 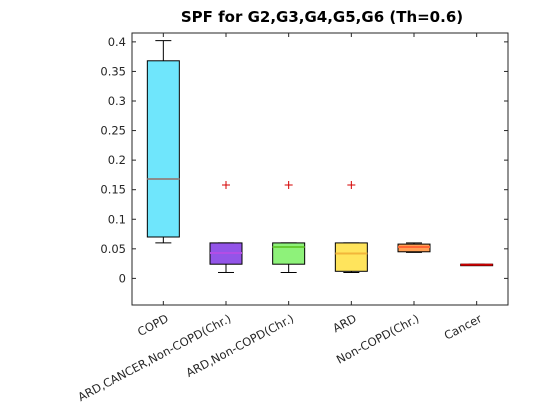 What do you see at coordinates (113, 131) in the screenshot?
I see `y-tick-label: 0.25` at bounding box center [113, 131].